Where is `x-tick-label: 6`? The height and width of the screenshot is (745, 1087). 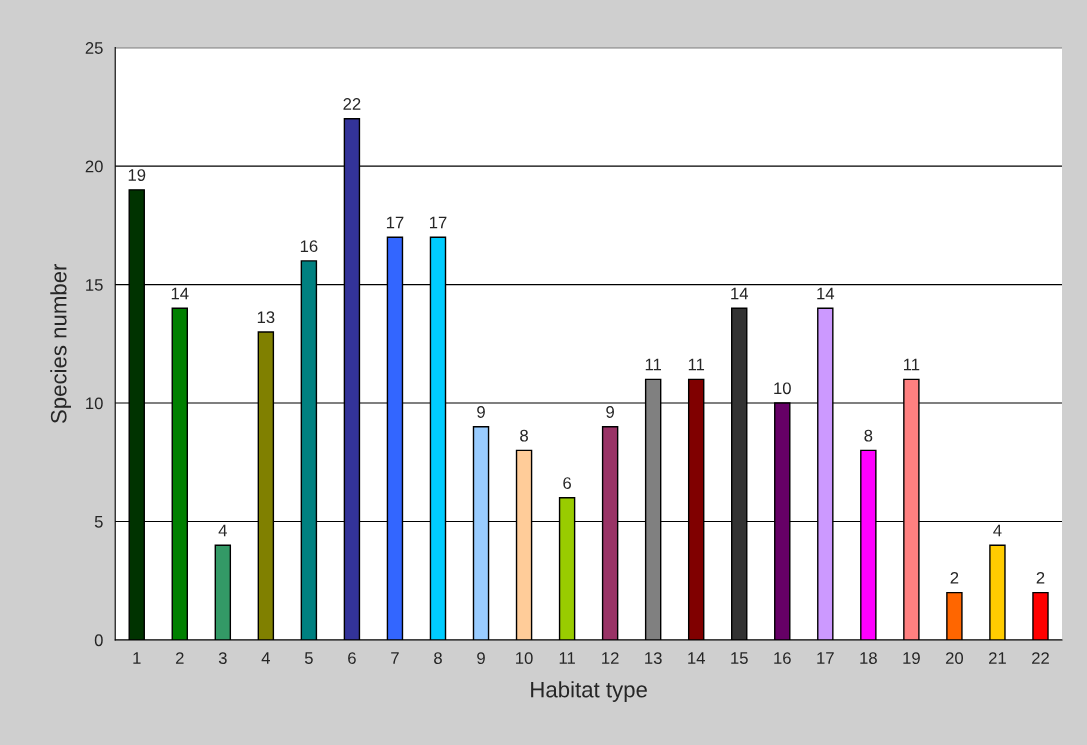 x-tick-label: 6 is located at coordinates (352, 658).